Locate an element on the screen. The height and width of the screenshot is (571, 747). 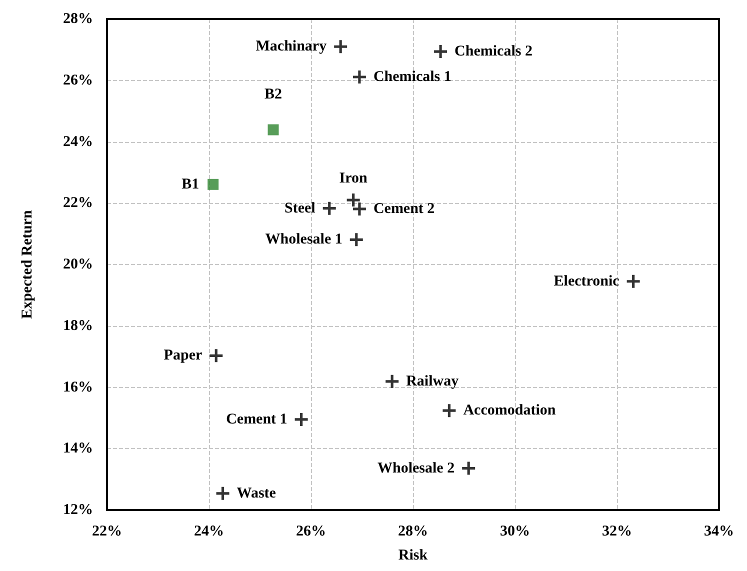
annotation: Steel is located at coordinates (300, 208).